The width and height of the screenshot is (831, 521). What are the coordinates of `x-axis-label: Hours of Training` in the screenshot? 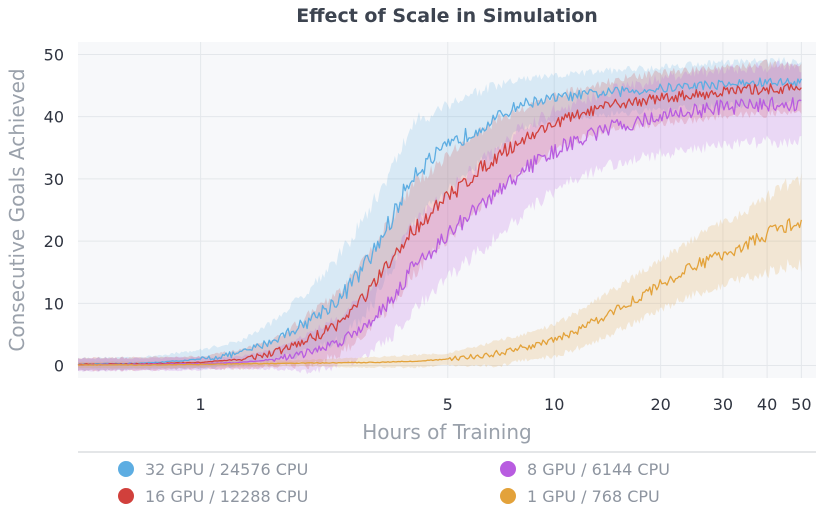 It's located at (447, 432).